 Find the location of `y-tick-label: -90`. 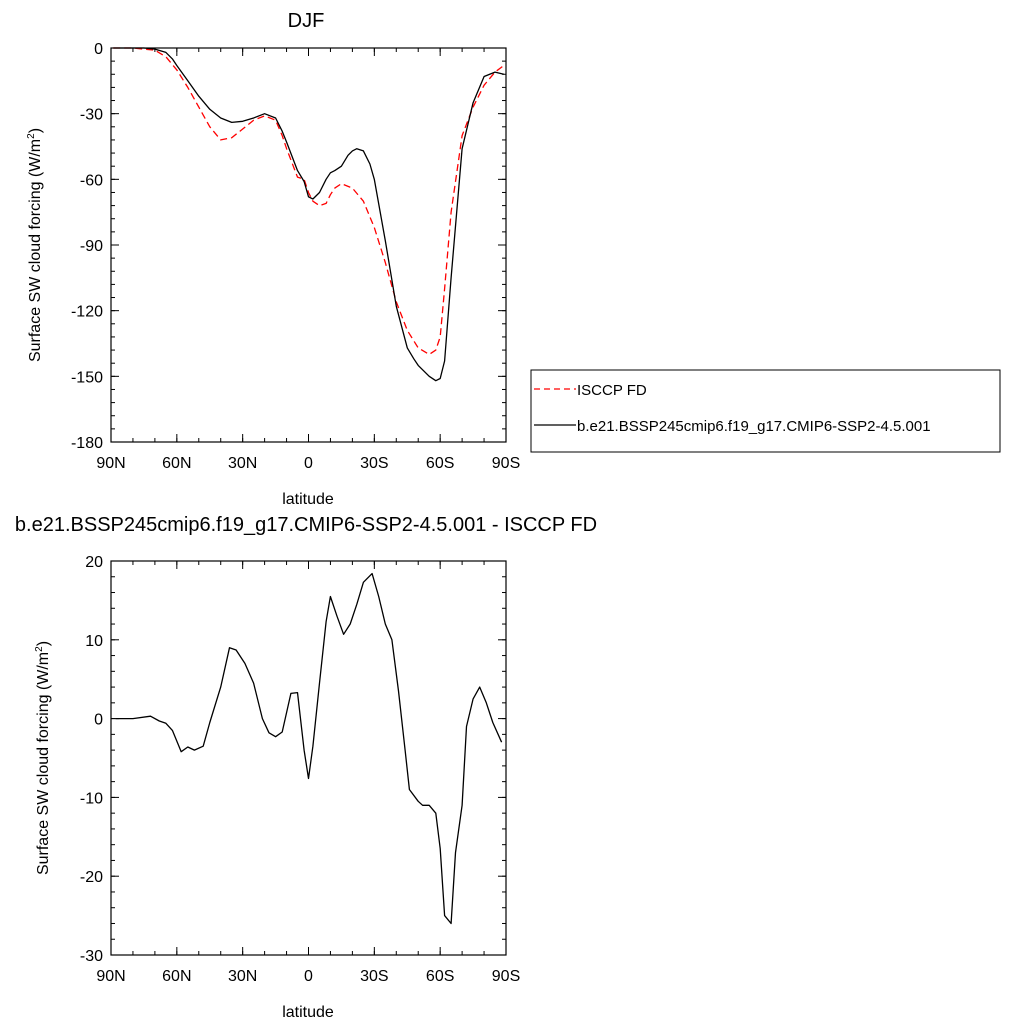

y-tick-label: -90 is located at coordinates (91, 246).